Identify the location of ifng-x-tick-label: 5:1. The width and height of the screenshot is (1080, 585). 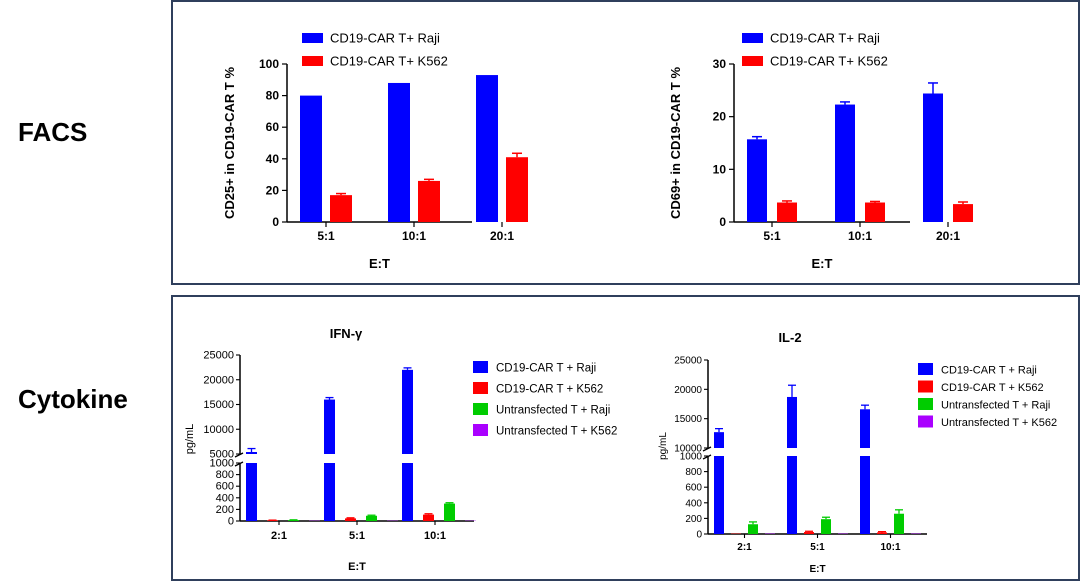
(357, 536).